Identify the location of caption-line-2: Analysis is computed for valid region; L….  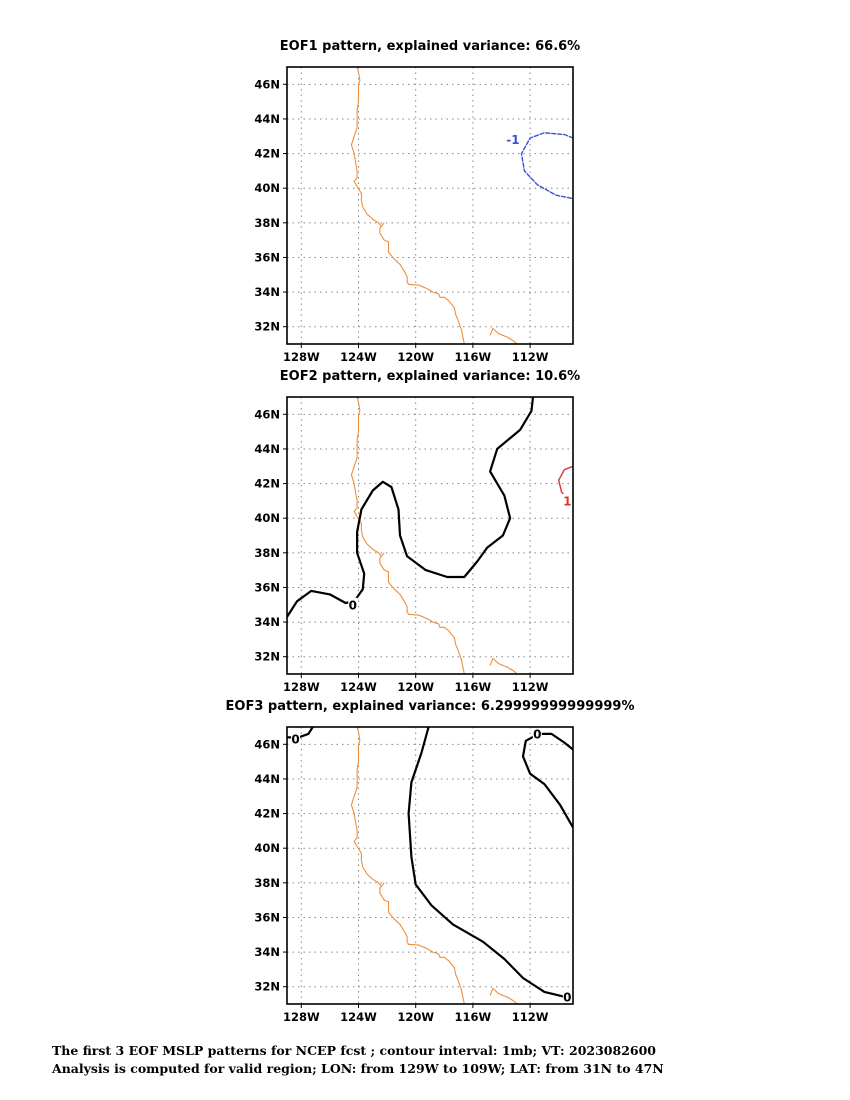
(357, 1068).